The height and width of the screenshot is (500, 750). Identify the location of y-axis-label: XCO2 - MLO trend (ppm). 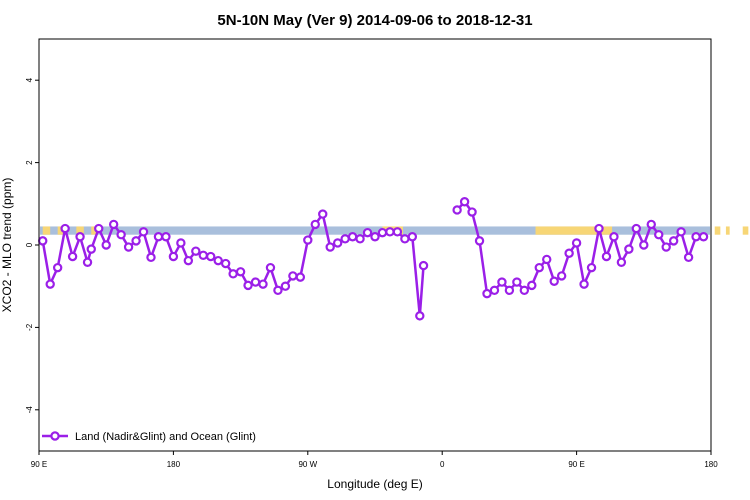
(7, 245).